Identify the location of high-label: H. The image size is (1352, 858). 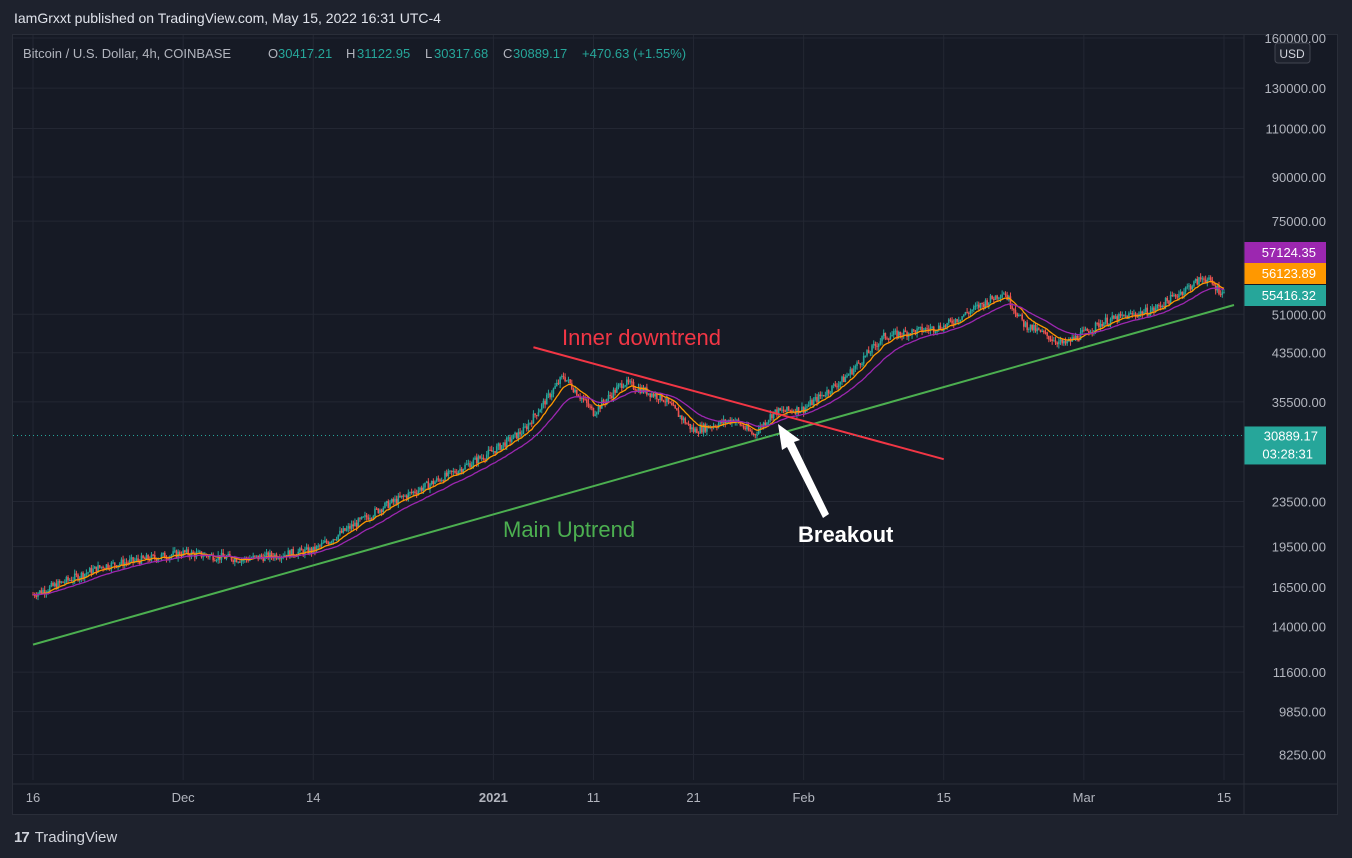
(350, 53).